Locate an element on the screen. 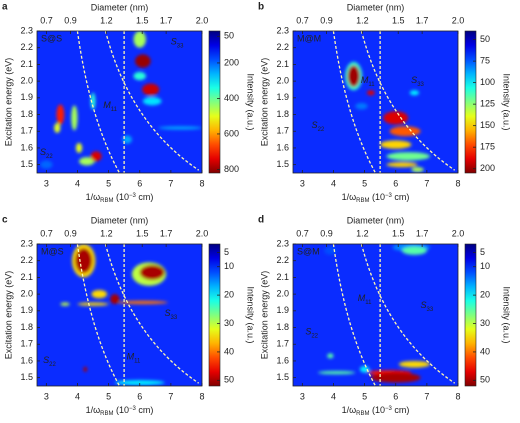  colorbar-tick-label: 75 is located at coordinates (485, 60).